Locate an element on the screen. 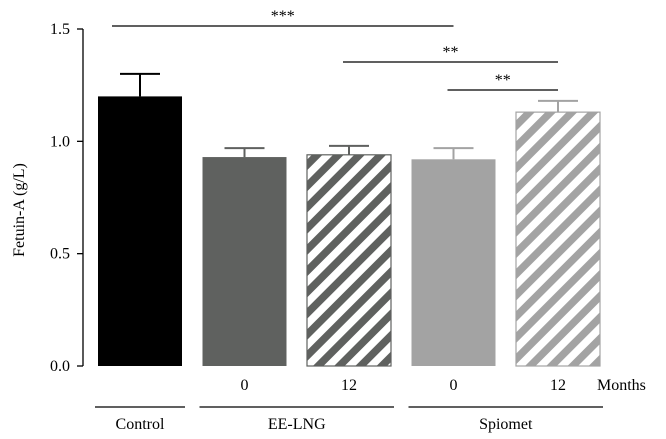  bar-control is located at coordinates (140, 231).